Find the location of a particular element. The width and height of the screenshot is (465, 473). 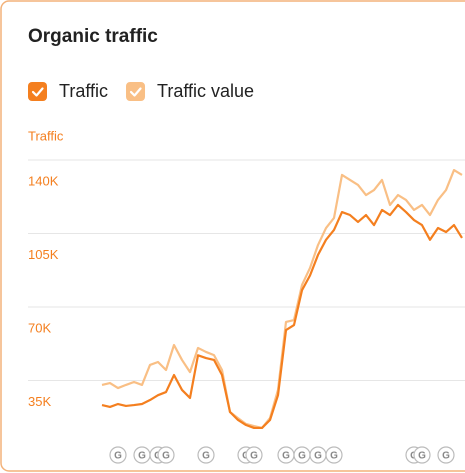

y-tick-label: 140K is located at coordinates (43, 180).